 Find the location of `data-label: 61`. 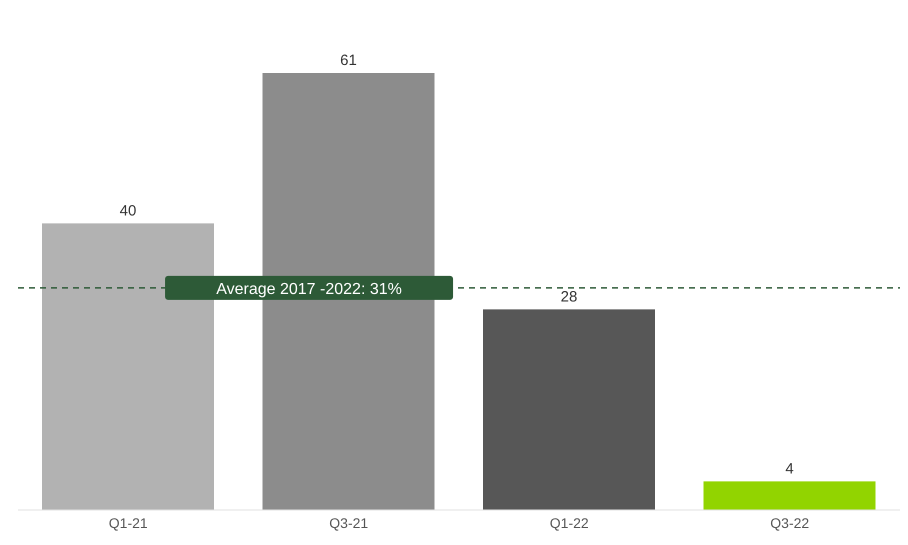

data-label: 61 is located at coordinates (348, 60).